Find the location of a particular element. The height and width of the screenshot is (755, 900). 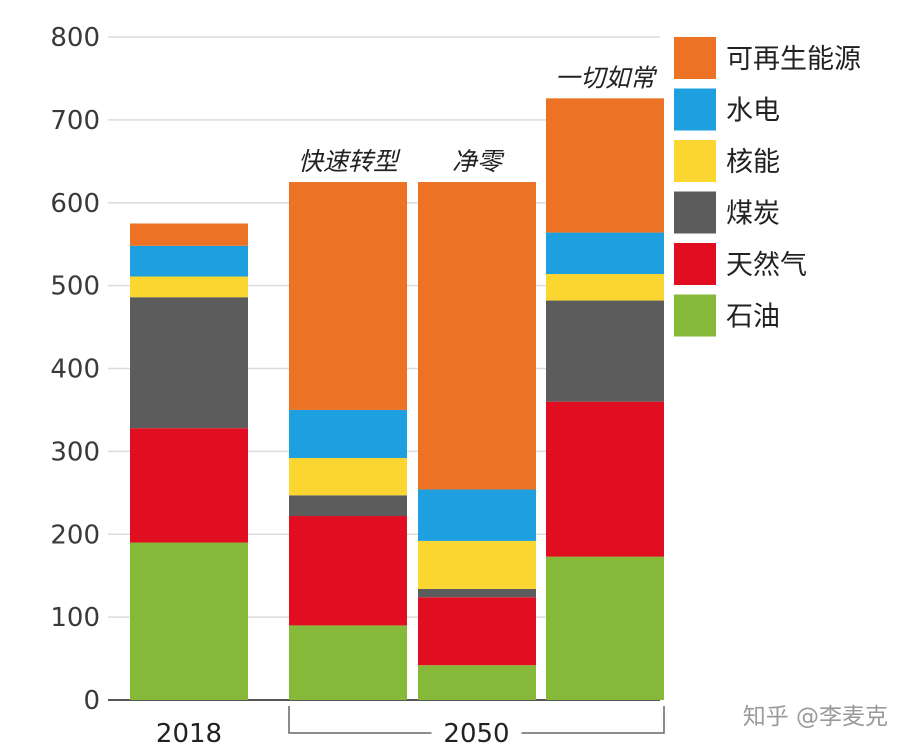

legend-item: 可再生能源 is located at coordinates (767, 58).